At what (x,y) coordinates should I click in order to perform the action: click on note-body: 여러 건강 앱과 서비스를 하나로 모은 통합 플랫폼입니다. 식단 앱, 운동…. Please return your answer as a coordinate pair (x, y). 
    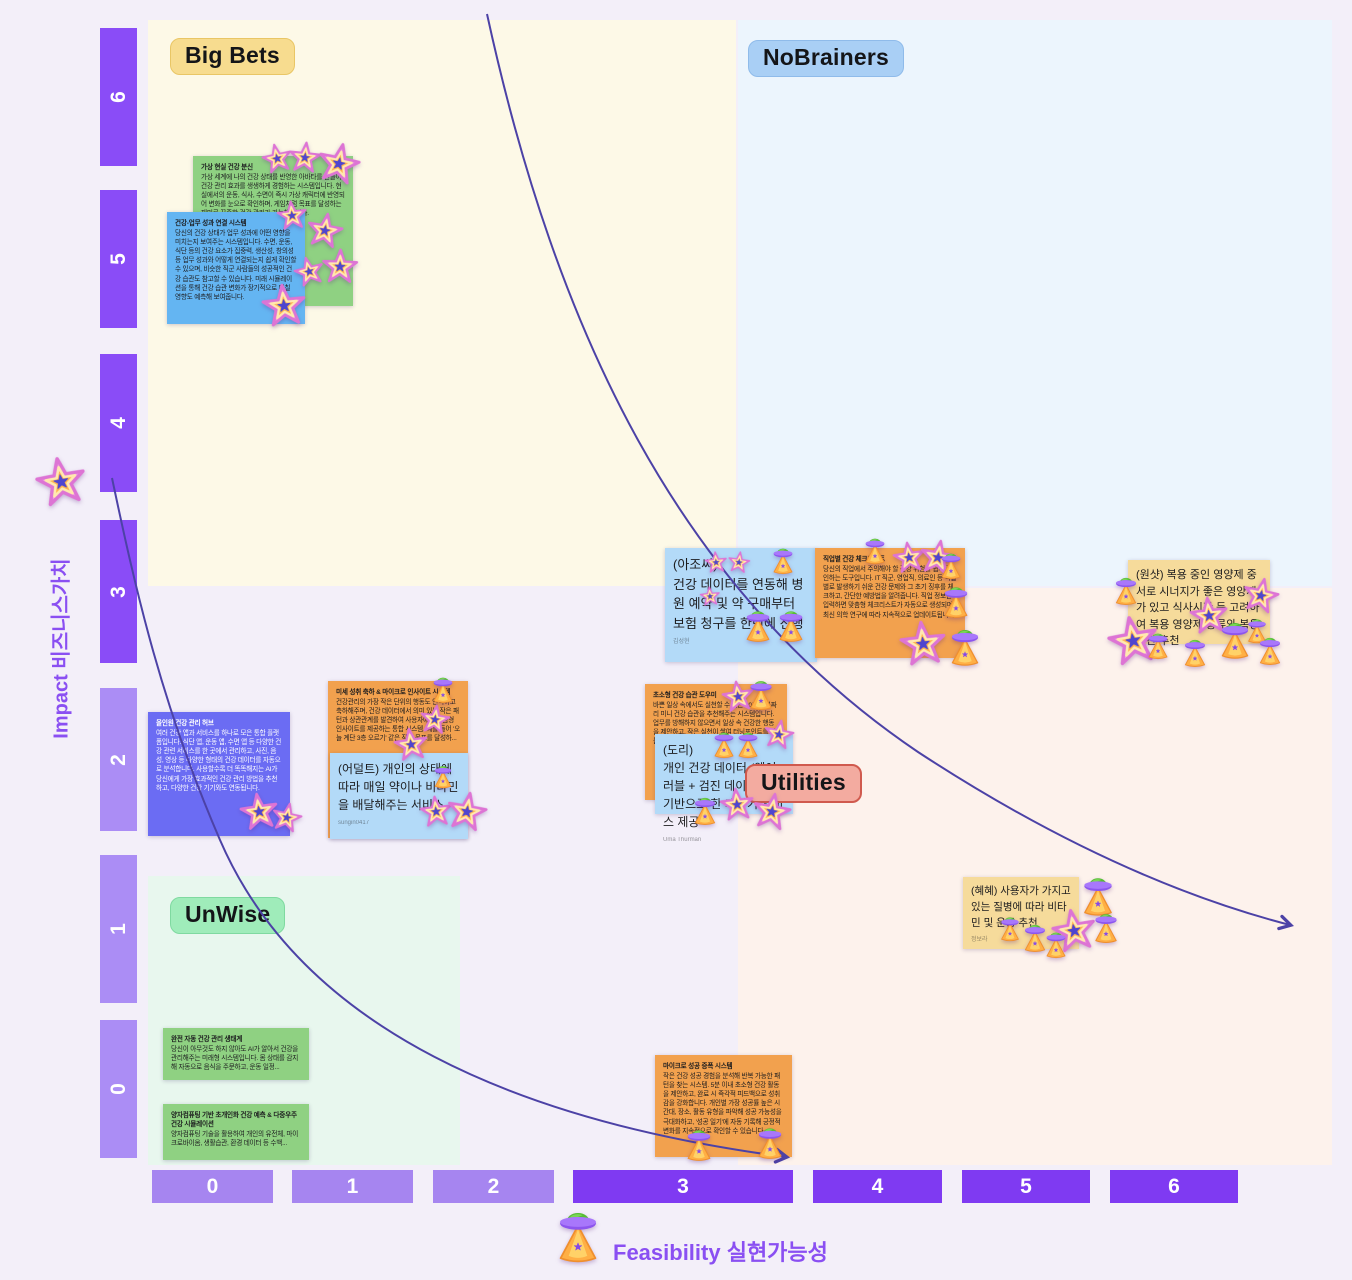
    Looking at the image, I should click on (219, 761).